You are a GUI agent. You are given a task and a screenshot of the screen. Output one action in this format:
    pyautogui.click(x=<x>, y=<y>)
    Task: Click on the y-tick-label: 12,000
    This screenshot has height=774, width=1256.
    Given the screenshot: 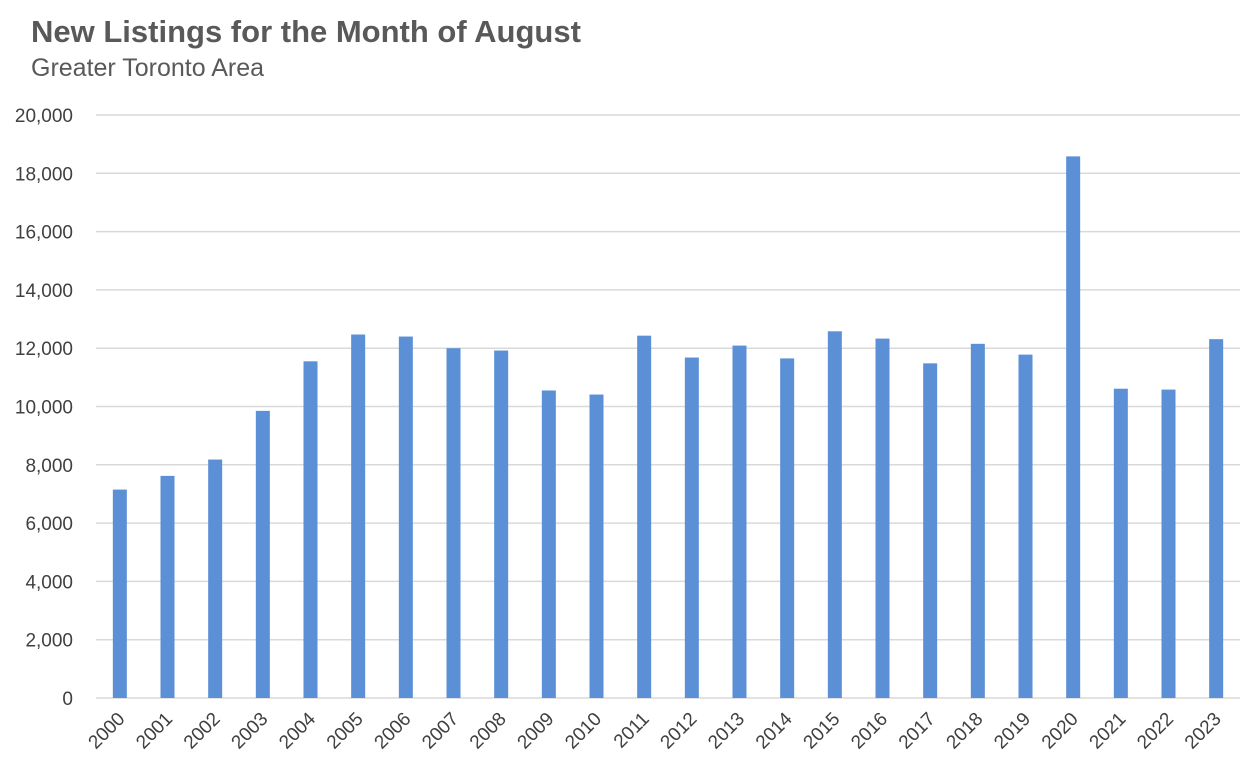 What is the action you would take?
    pyautogui.click(x=44, y=349)
    